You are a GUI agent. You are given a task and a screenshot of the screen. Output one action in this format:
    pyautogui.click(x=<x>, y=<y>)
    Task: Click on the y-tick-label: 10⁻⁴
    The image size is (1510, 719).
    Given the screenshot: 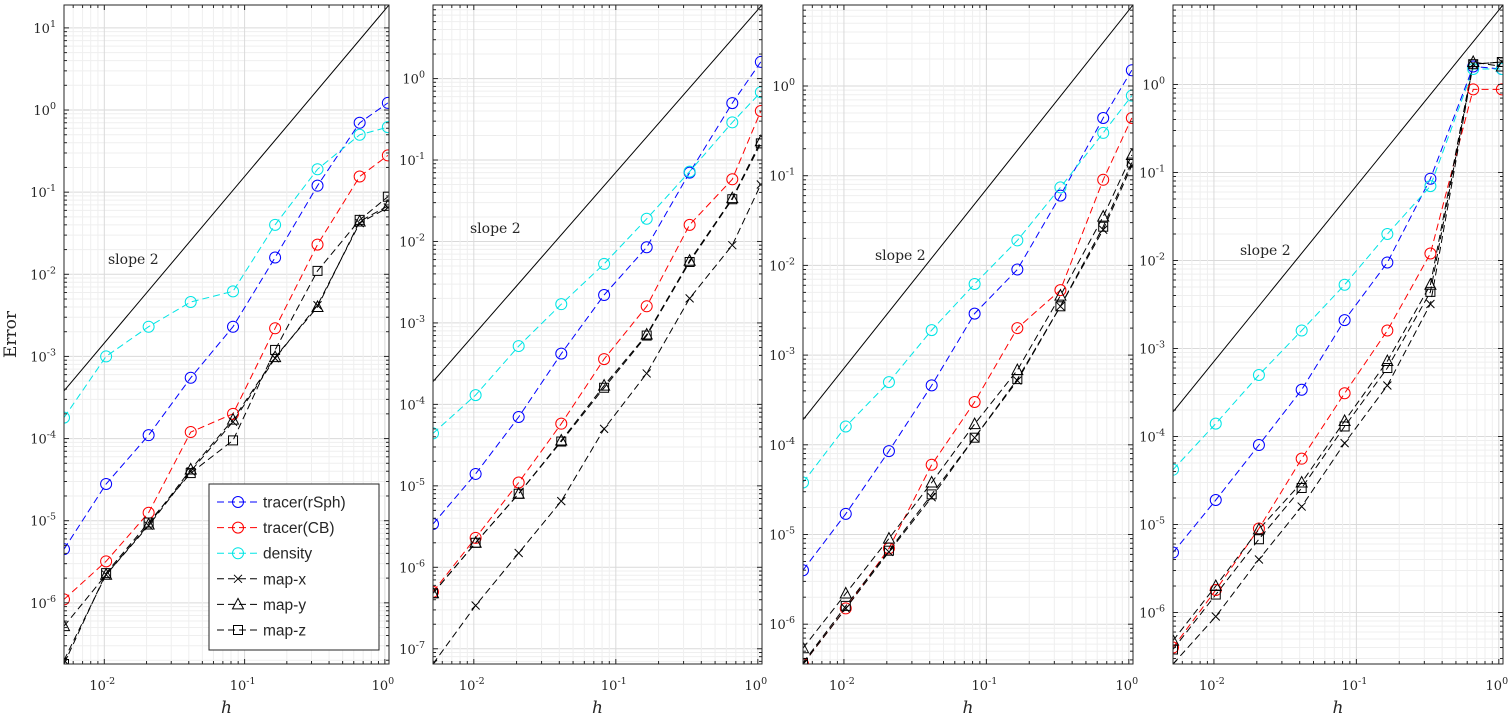 What is the action you would take?
    pyautogui.click(x=1152, y=437)
    